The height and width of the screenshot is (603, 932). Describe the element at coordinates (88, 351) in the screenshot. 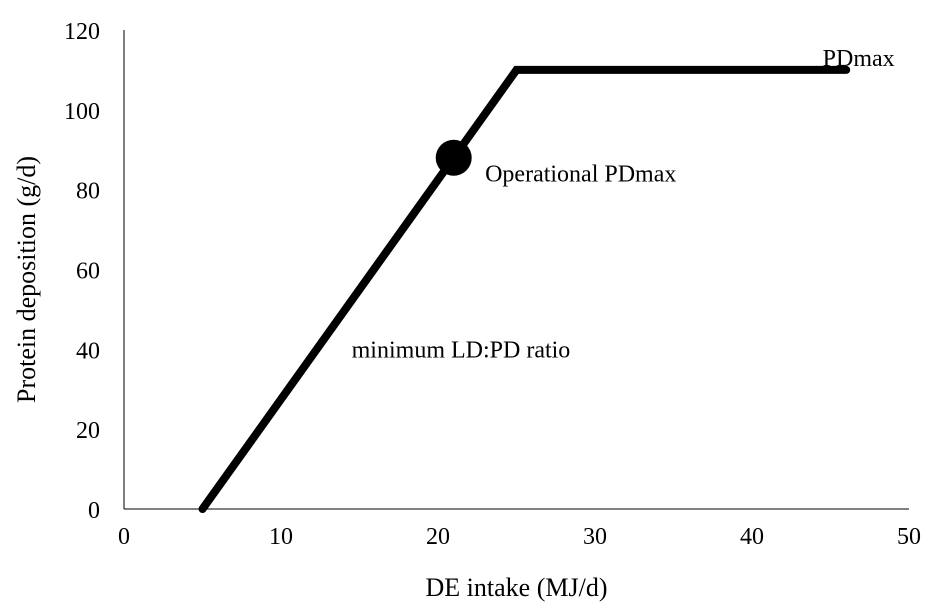

I see `y-tick-label: 40` at that location.